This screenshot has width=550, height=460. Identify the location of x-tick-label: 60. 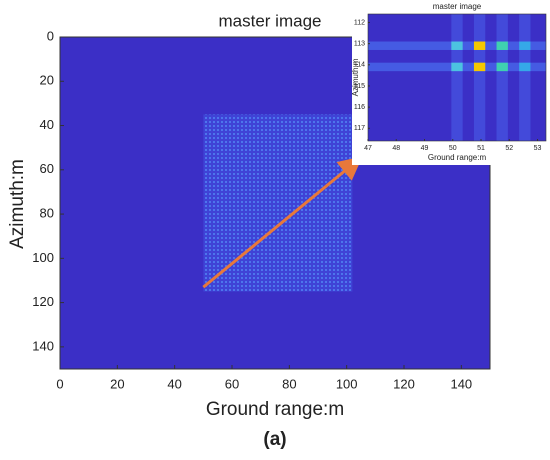
(232, 383).